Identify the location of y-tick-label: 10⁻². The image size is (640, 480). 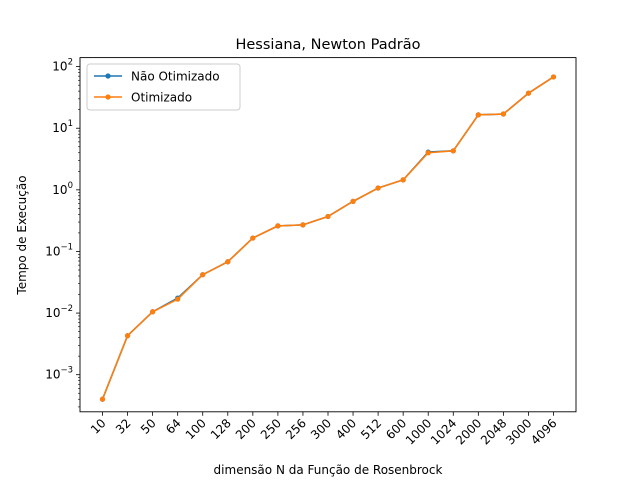
(59, 312).